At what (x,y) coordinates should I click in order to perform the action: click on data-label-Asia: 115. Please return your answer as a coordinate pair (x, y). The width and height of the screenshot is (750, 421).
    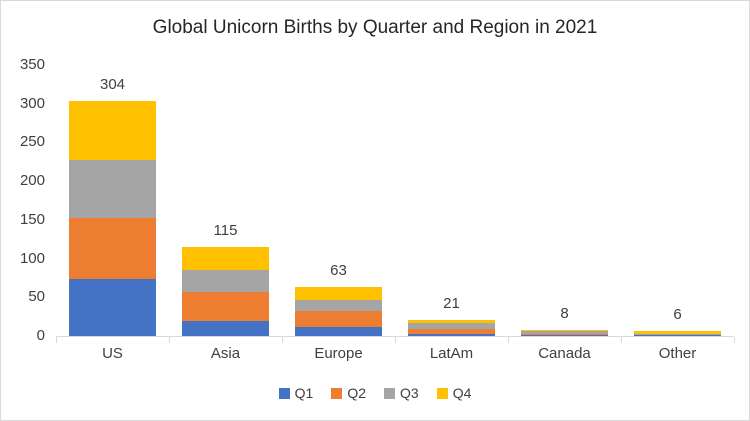
    Looking at the image, I should click on (225, 230).